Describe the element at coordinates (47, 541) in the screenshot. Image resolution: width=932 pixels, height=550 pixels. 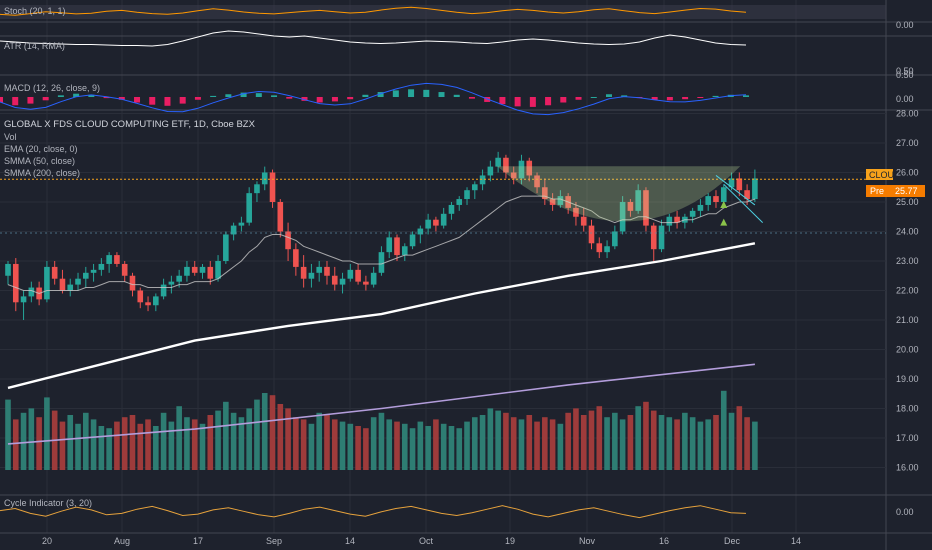
I see `x-tick-label: 20` at that location.